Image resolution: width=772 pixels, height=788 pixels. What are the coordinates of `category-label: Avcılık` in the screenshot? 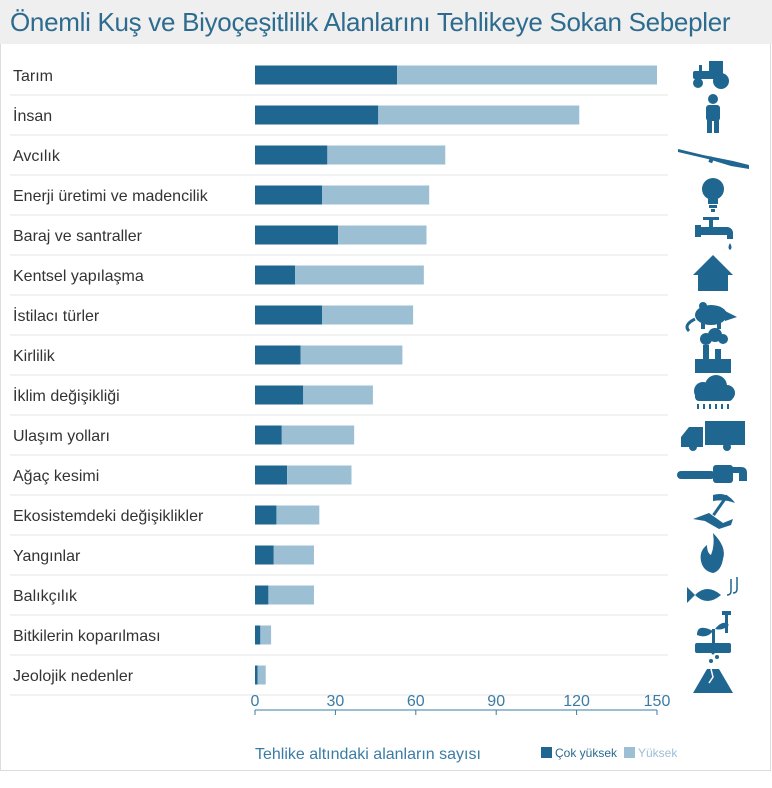 It's located at (37, 156).